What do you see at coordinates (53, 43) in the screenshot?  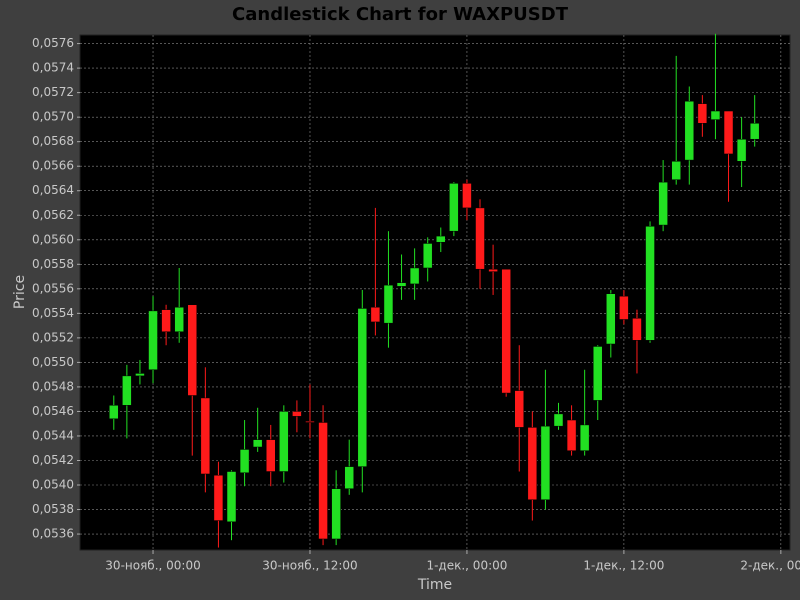 I see `y-tick-label: 0,0576` at bounding box center [53, 43].